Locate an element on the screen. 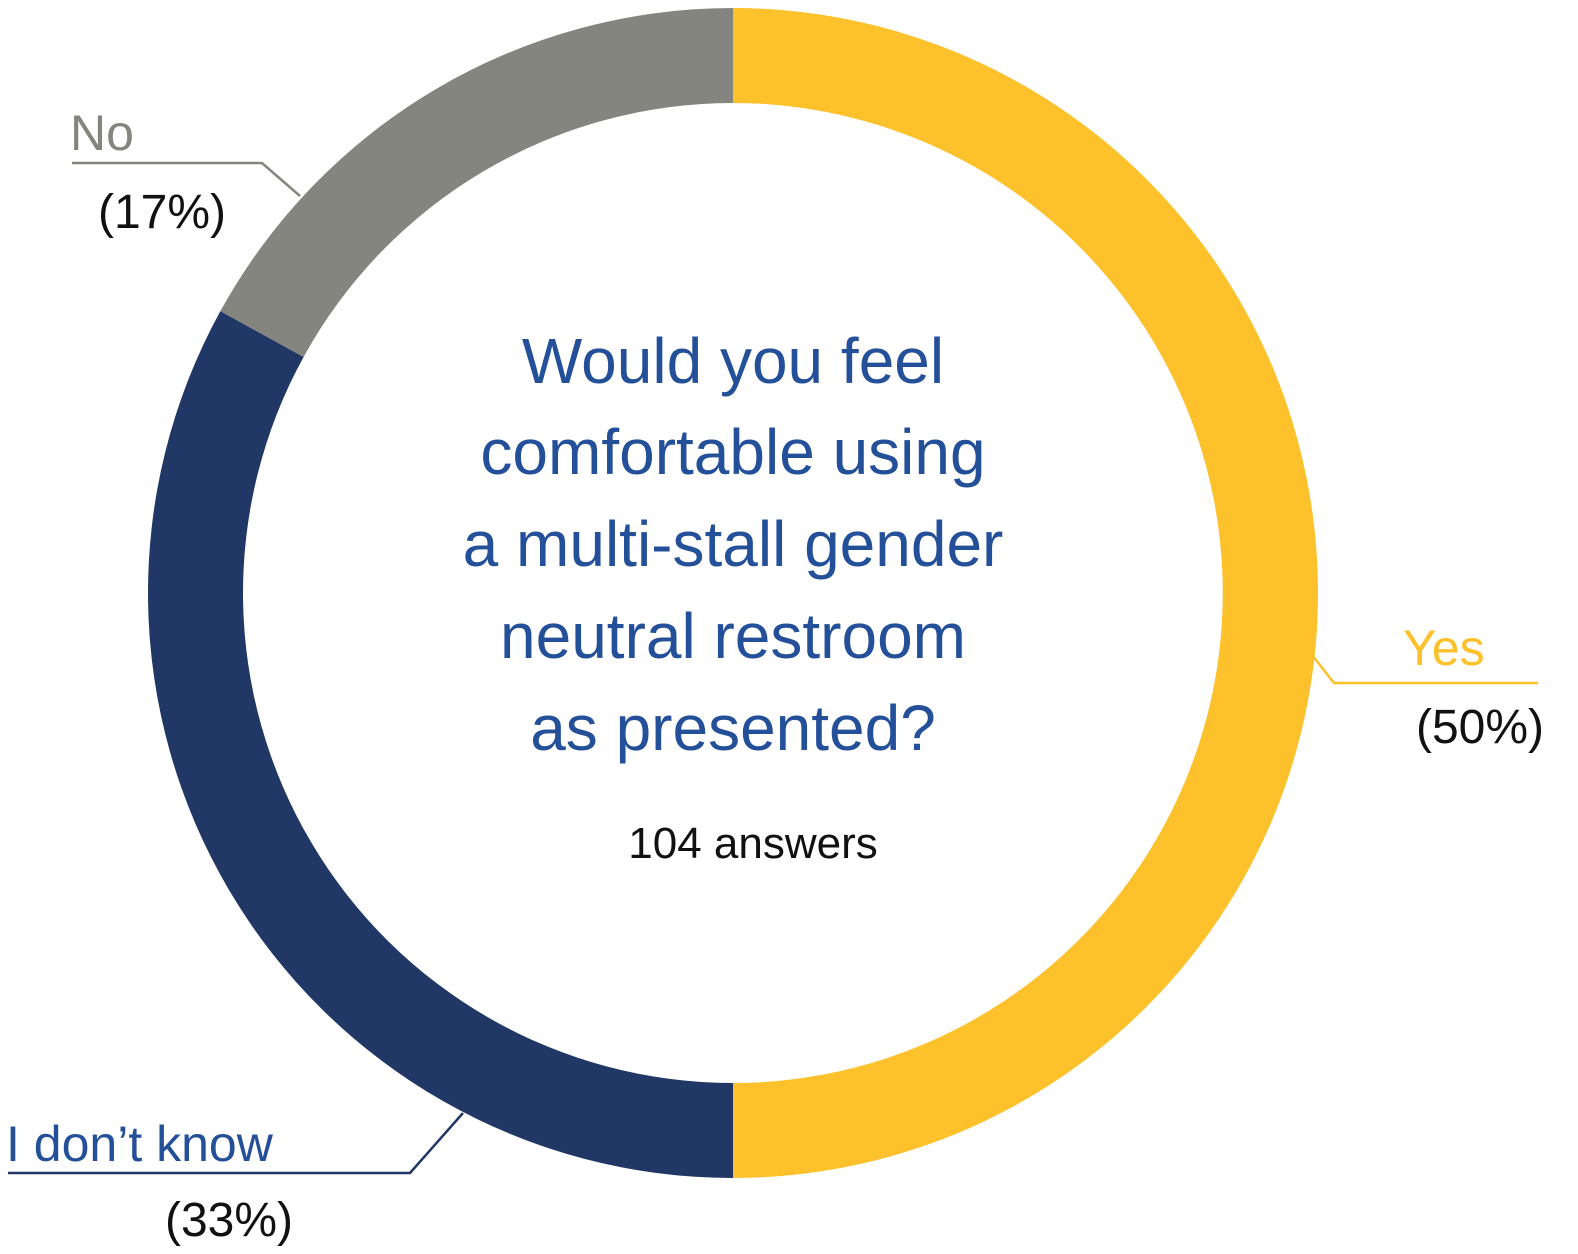 This screenshot has height=1254, width=1578. label-group-no: No (17%) is located at coordinates (185, 172).